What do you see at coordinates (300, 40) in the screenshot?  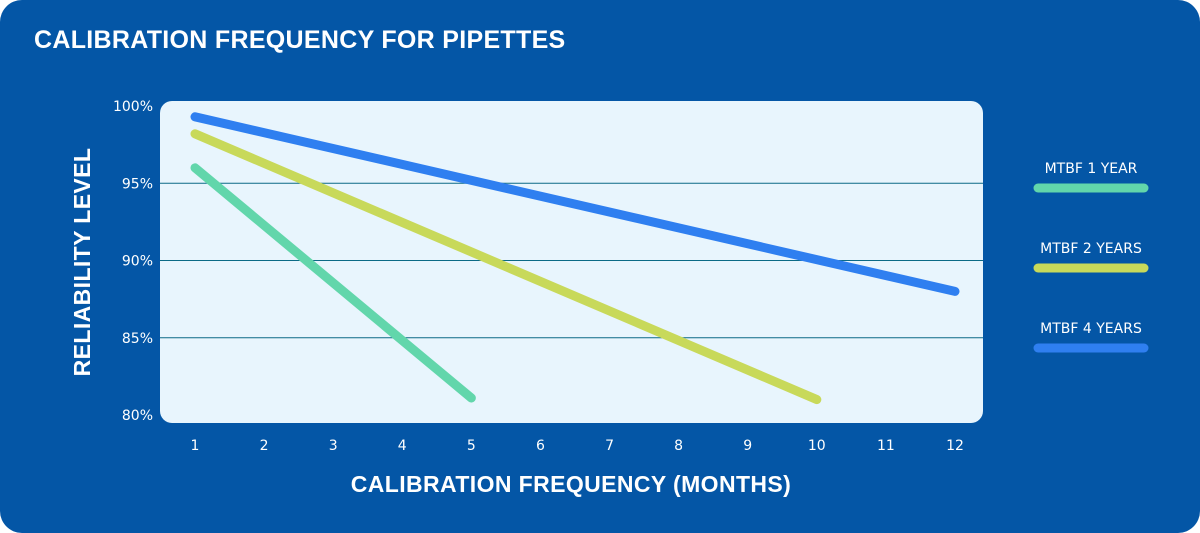 I see `chart-title: CALIBRATION FREQUENCY FOR PIPETTES` at bounding box center [300, 40].